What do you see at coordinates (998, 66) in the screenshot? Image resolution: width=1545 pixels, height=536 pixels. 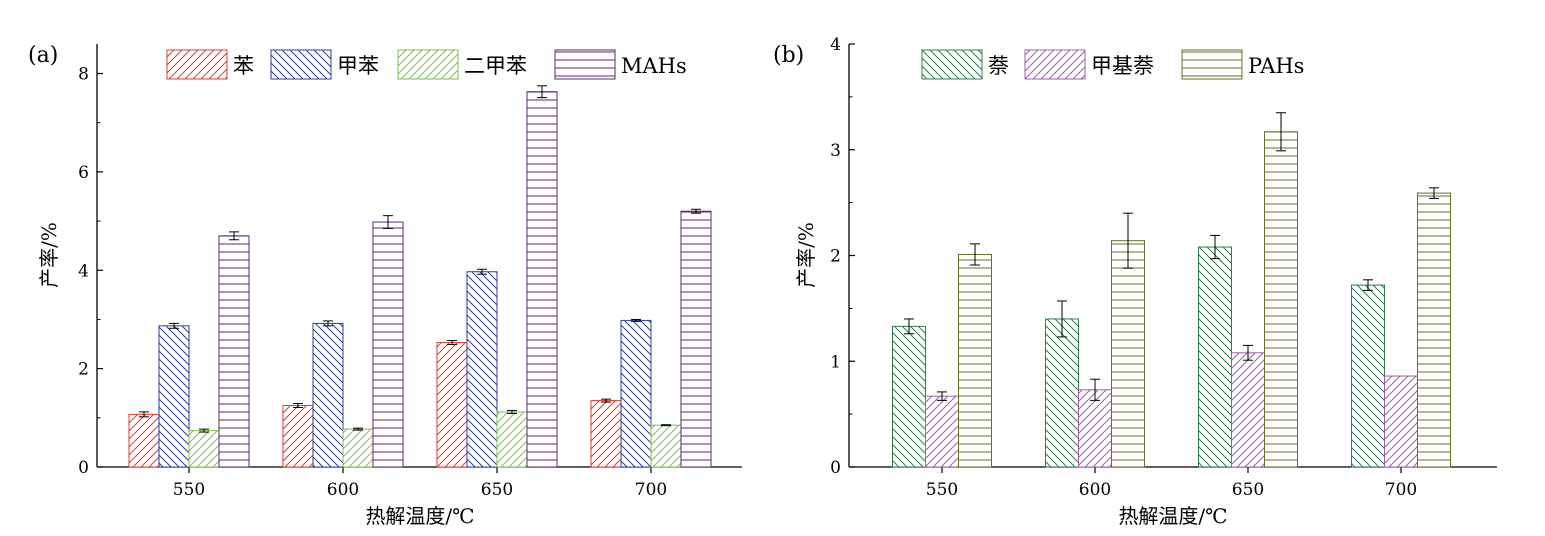 I see `legend-label: 萘` at bounding box center [998, 66].